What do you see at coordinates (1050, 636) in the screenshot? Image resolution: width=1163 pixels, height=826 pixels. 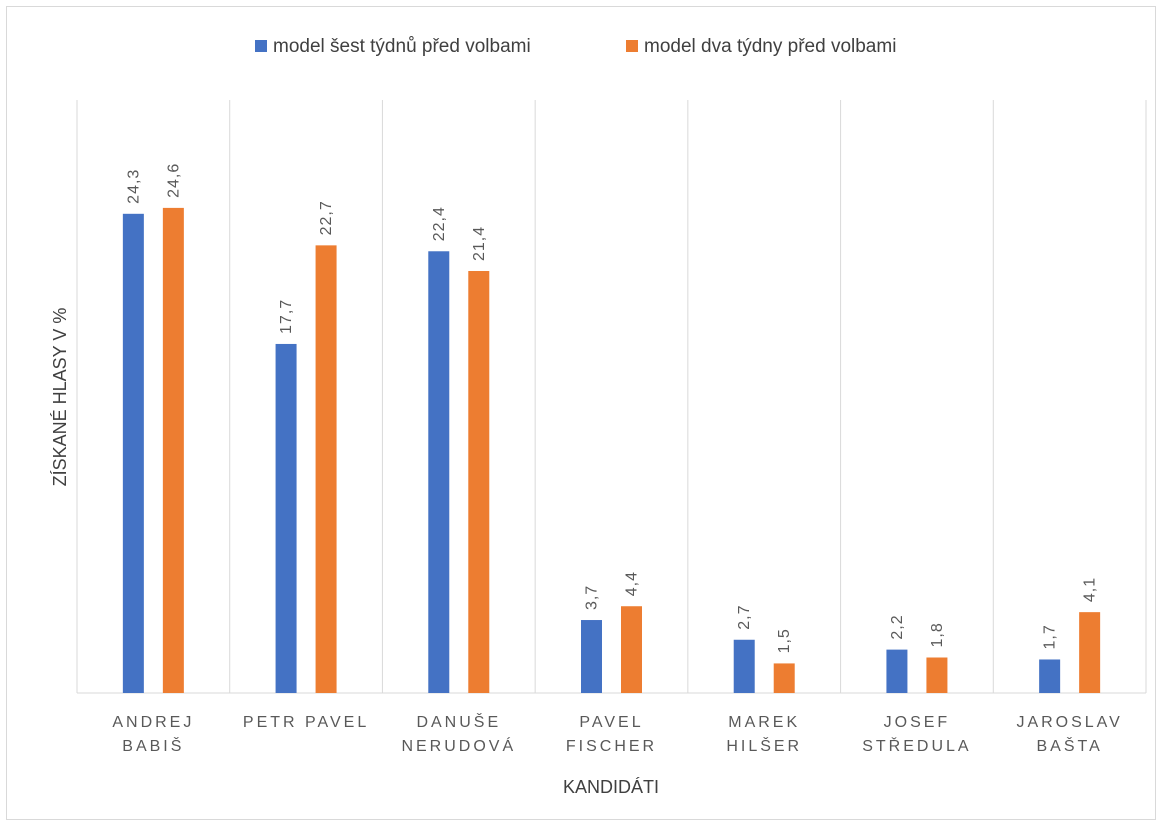 I see `data-label: 1,7` at bounding box center [1050, 636].